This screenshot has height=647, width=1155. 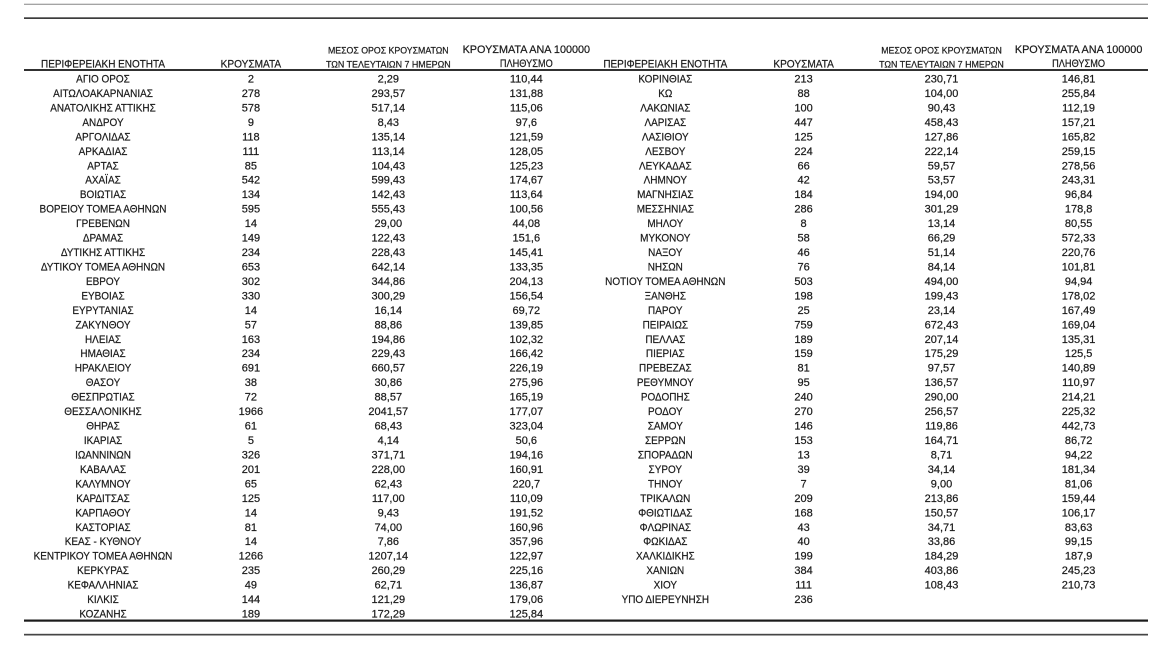 What do you see at coordinates (1079, 427) in the screenshot?
I see `svg-text: 442,73` at bounding box center [1079, 427].